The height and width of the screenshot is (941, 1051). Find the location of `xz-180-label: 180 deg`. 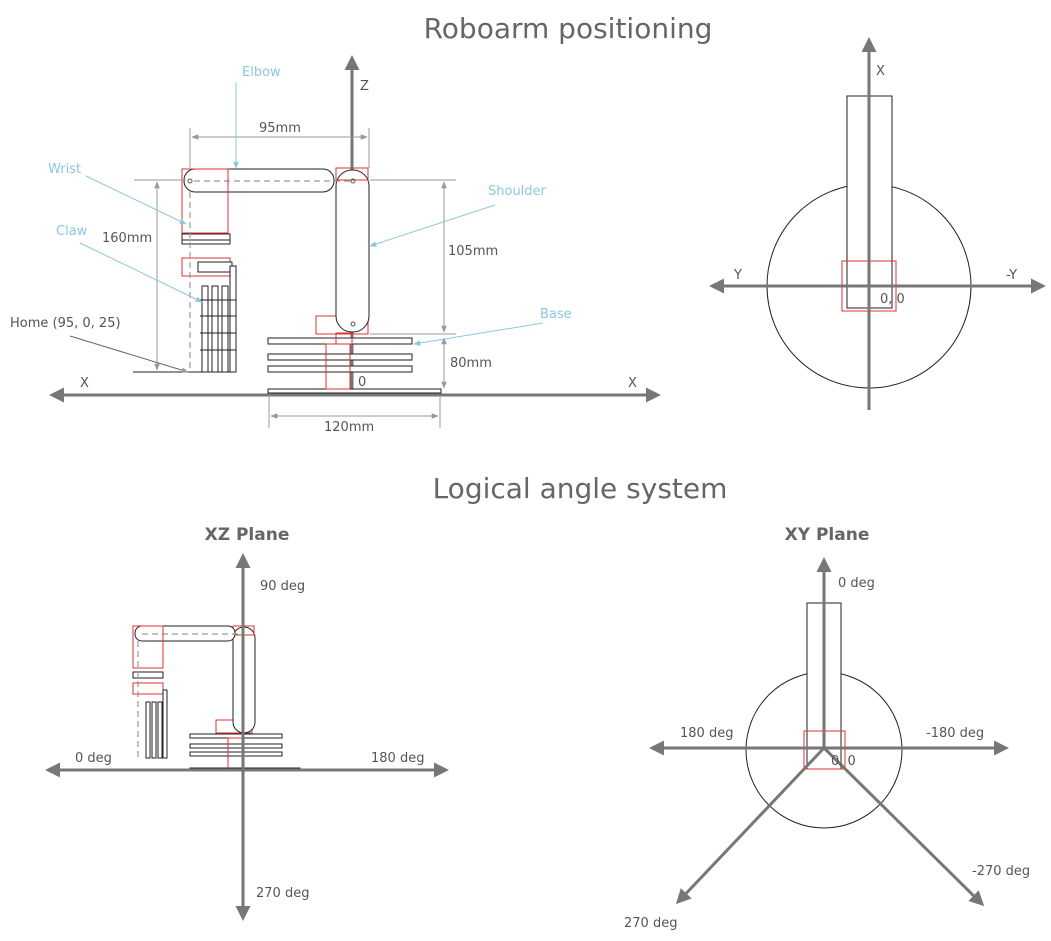

xz-180-label: 180 deg is located at coordinates (397, 758).